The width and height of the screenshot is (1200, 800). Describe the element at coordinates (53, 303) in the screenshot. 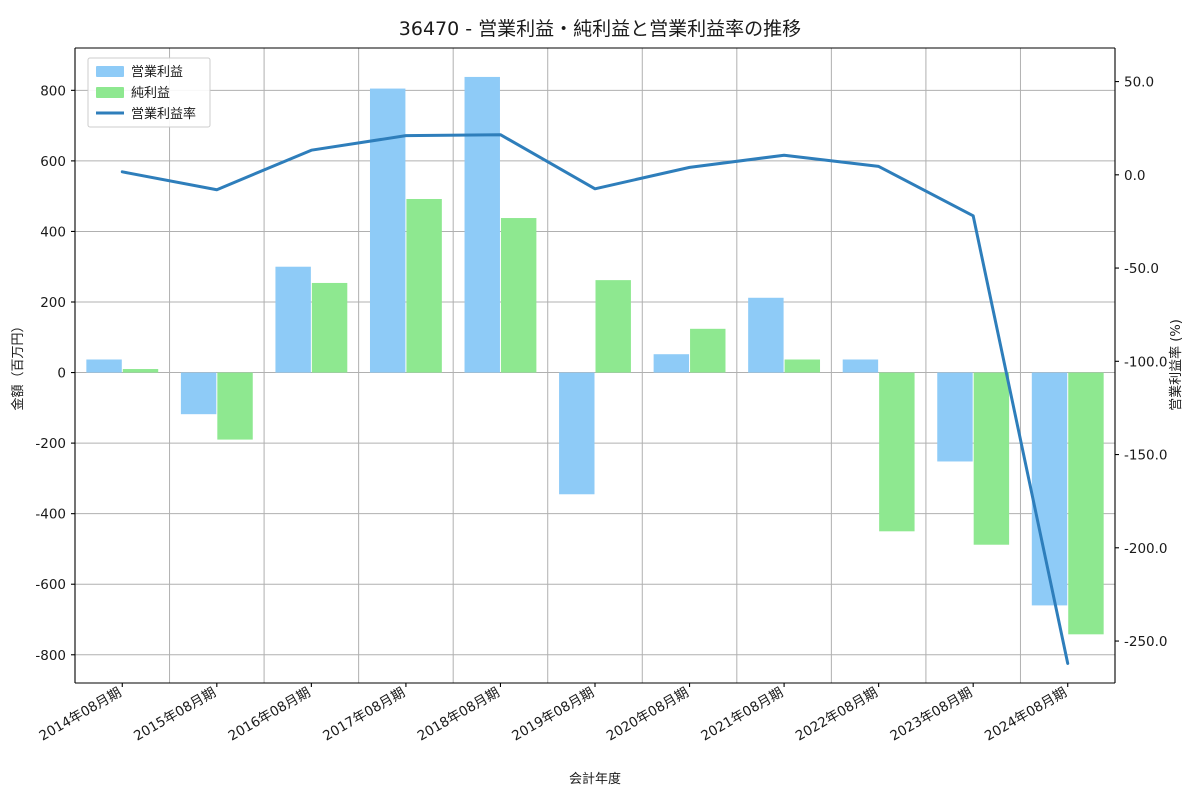

I see `y-axis-left-tick-label: 200` at that location.